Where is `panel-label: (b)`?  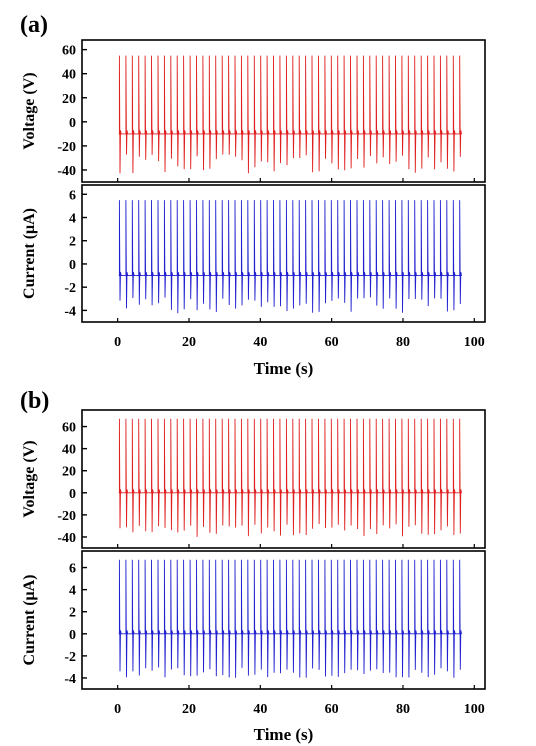
panel-label: (b) is located at coordinates (34, 401).